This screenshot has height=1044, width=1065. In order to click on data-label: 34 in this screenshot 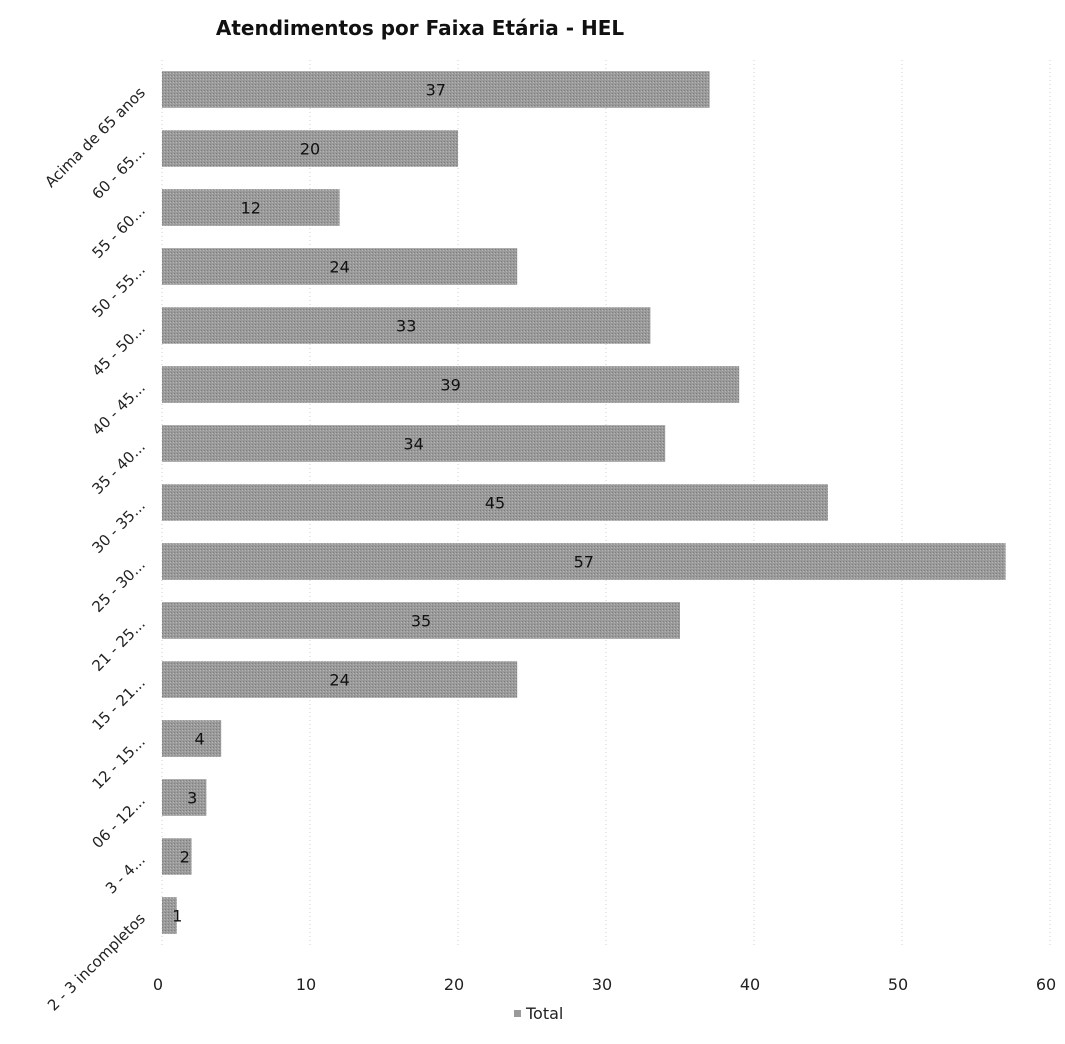, I will do `click(413, 444)`.